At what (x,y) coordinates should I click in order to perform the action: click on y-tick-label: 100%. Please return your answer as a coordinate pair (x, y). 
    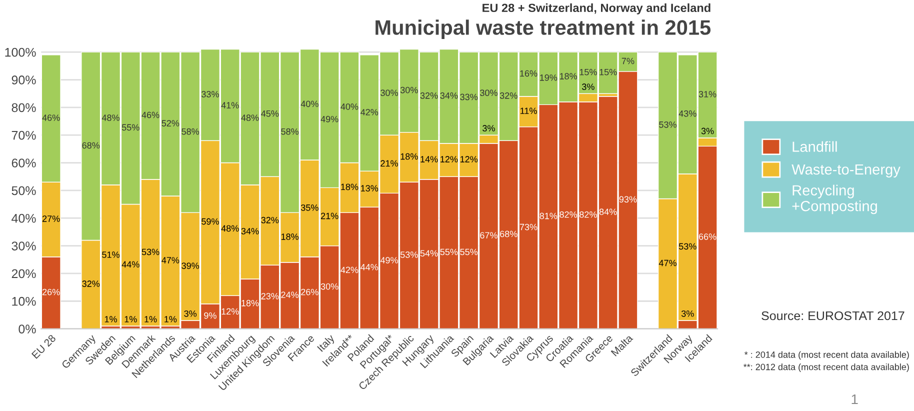
    Looking at the image, I should click on (20, 52).